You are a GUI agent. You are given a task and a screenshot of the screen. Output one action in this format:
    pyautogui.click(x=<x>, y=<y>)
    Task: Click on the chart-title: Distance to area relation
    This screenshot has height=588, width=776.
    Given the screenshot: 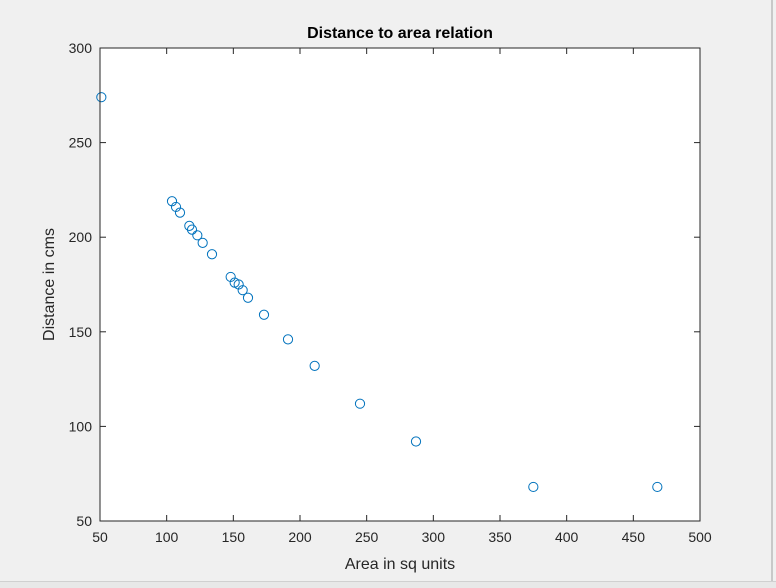 What is the action you would take?
    pyautogui.click(x=400, y=33)
    